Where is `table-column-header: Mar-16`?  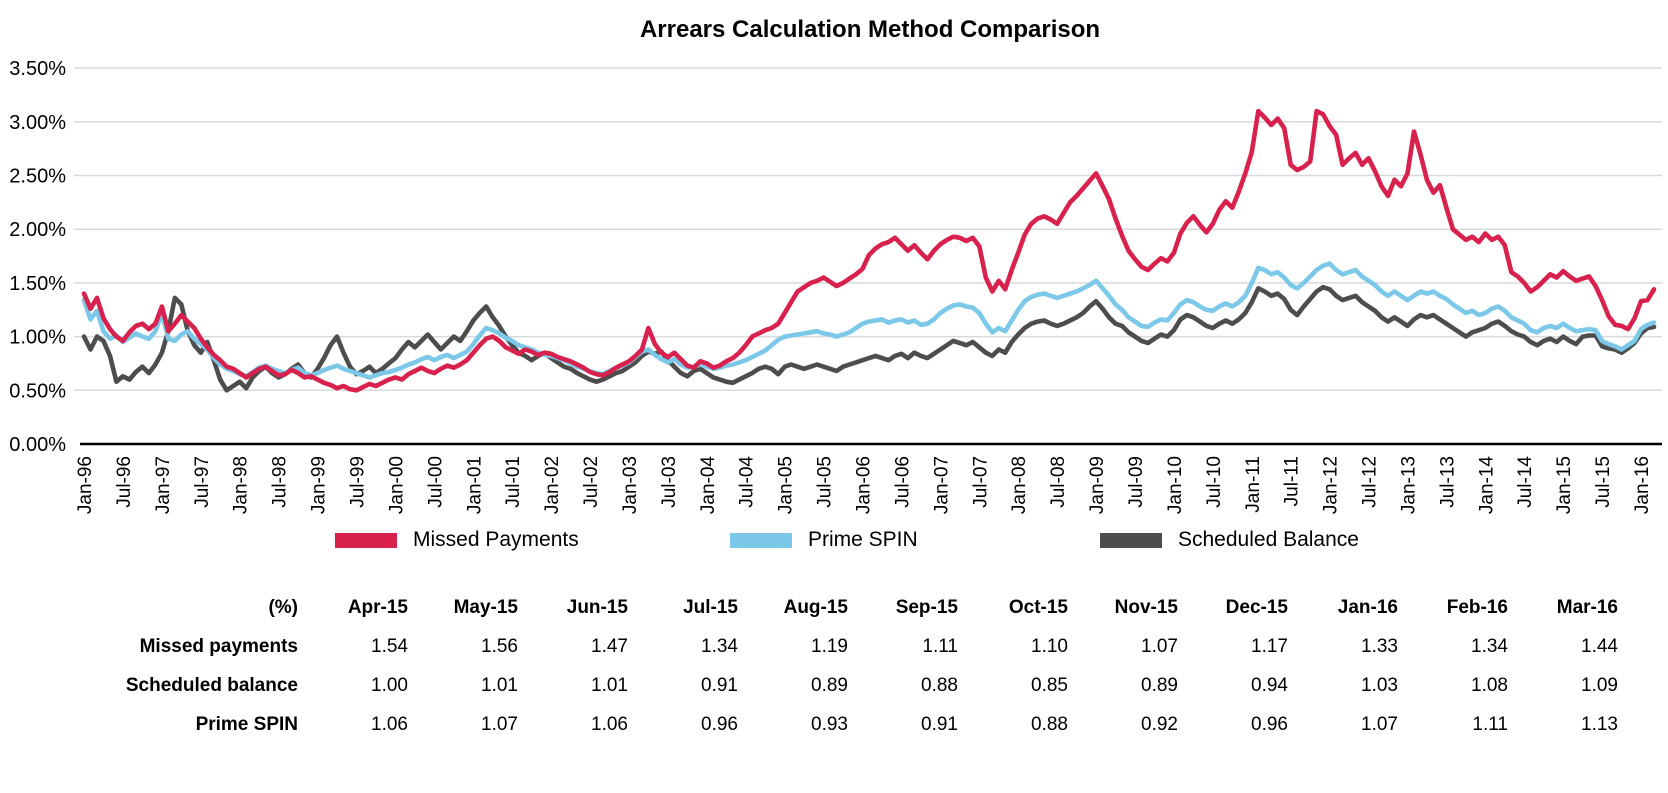 table-column-header: Mar-16 is located at coordinates (1587, 607).